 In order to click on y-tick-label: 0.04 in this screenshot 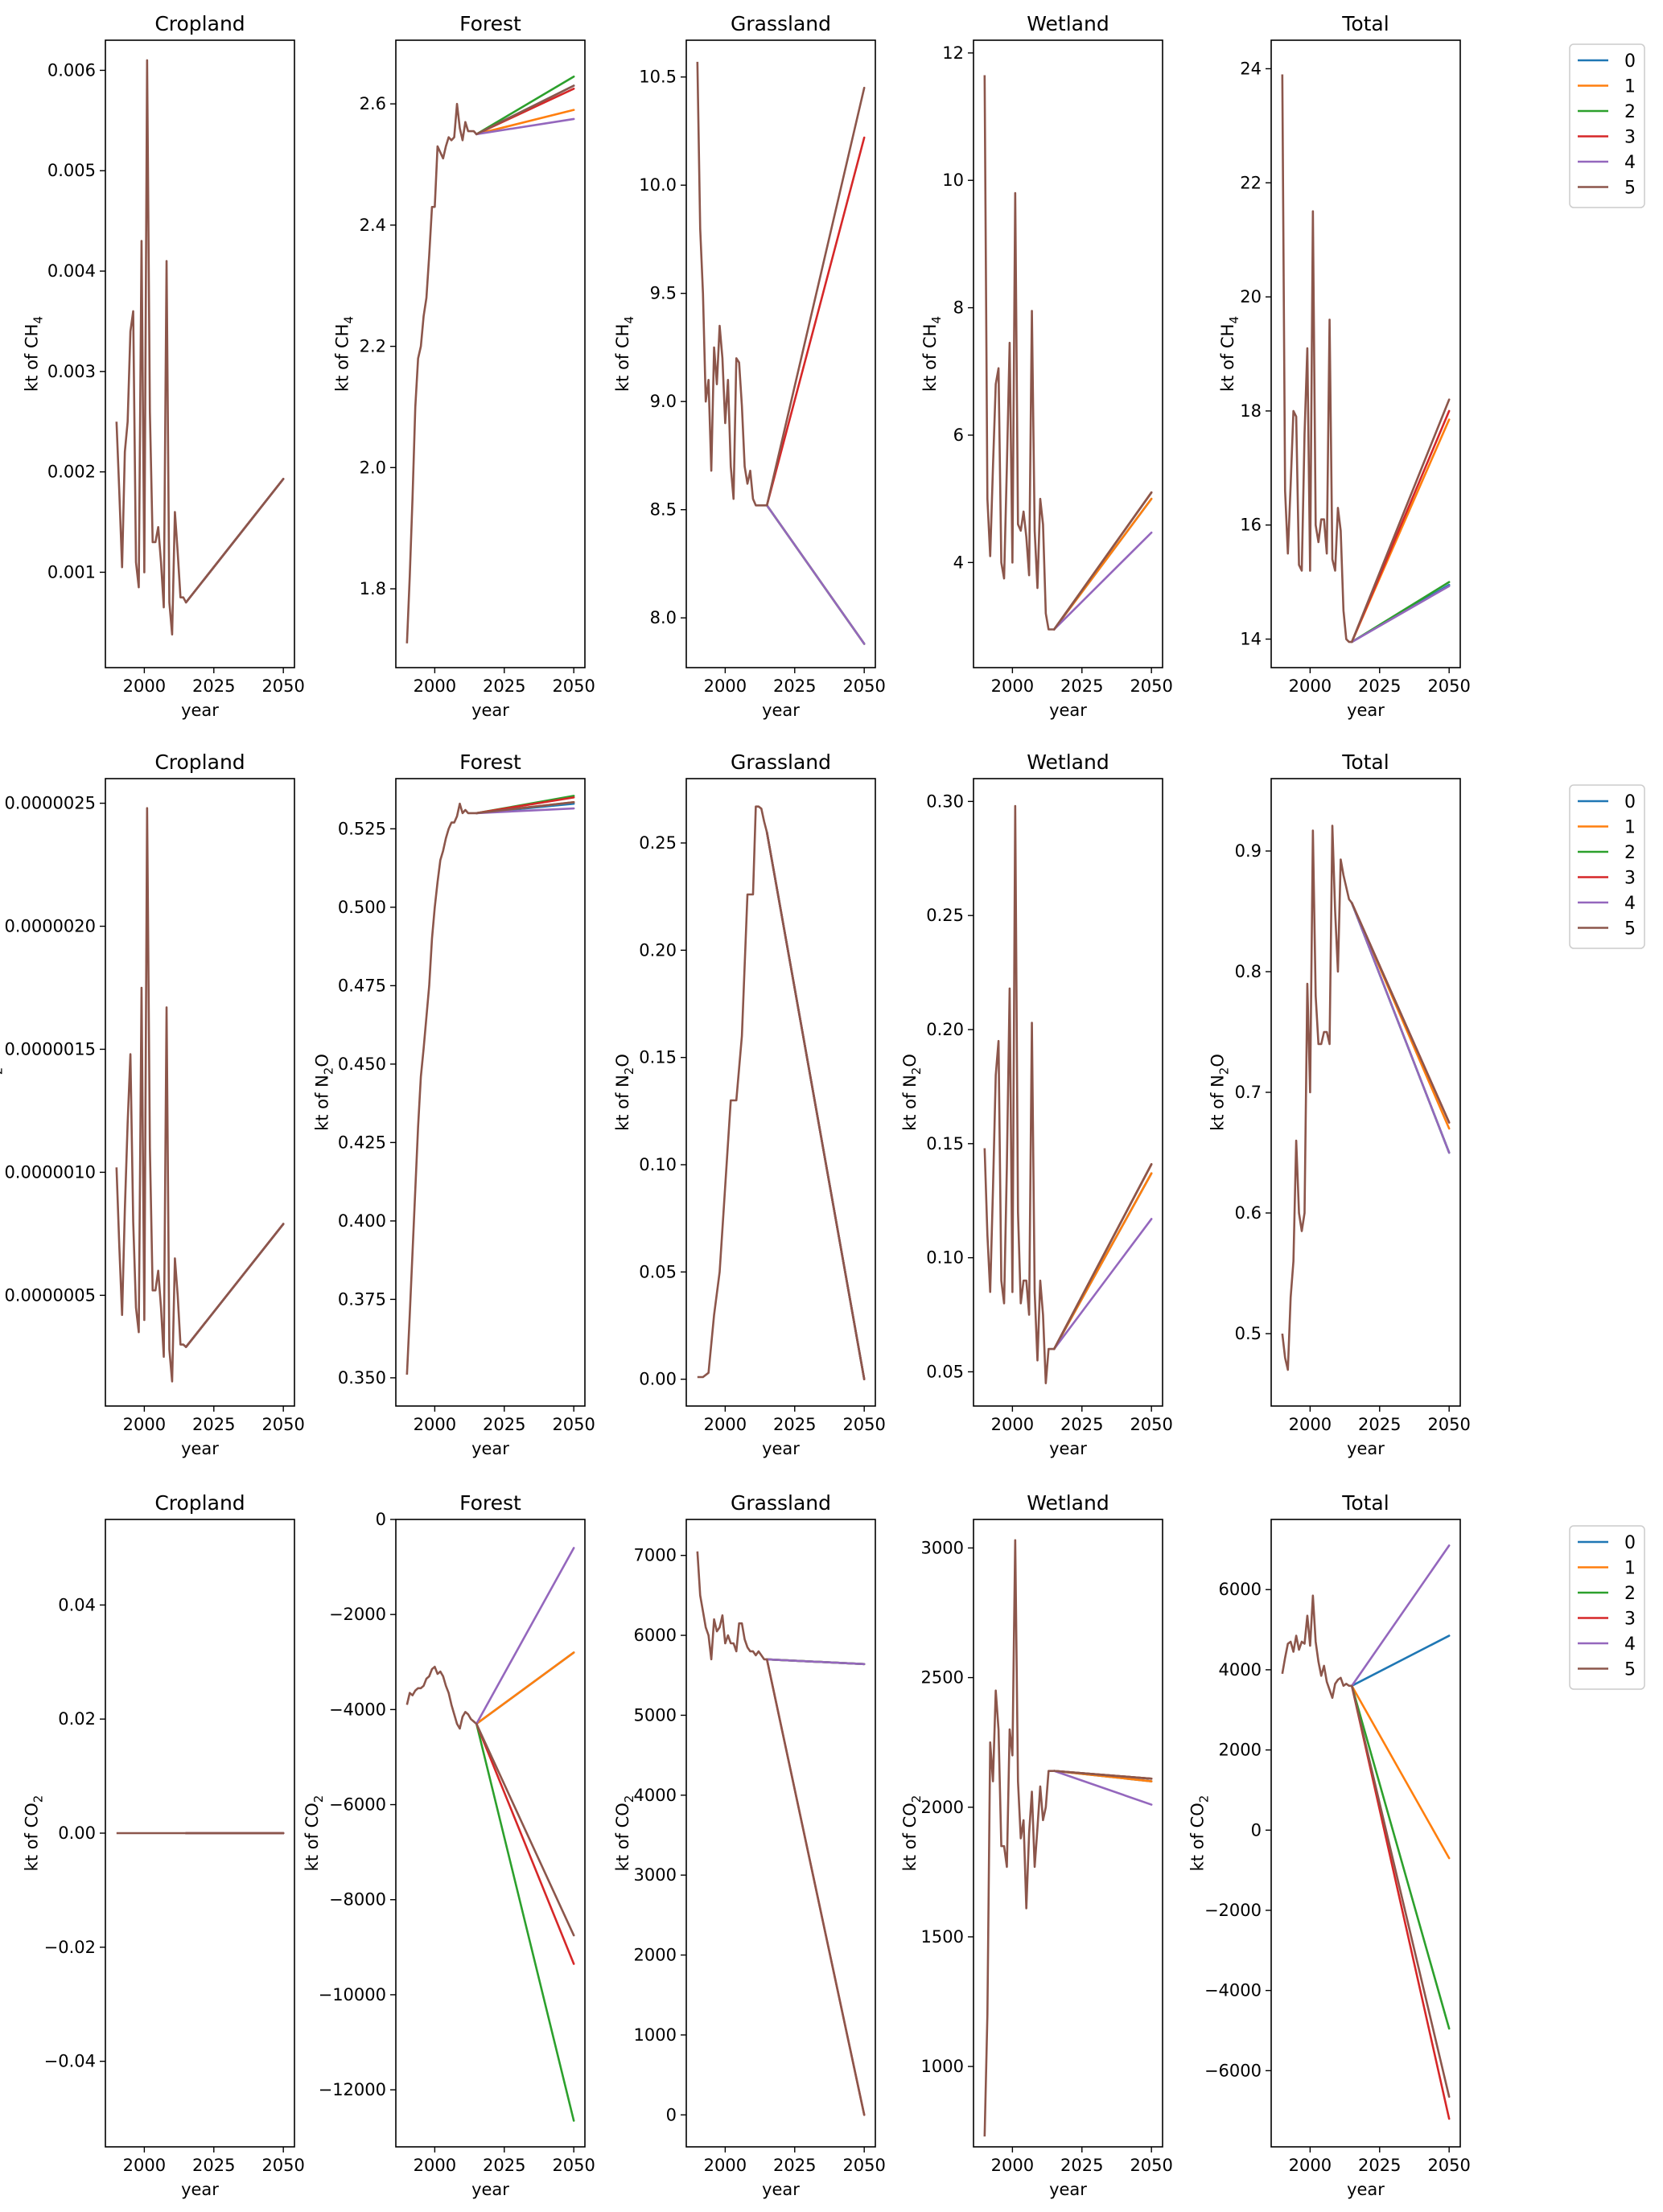, I will do `click(77, 1604)`.